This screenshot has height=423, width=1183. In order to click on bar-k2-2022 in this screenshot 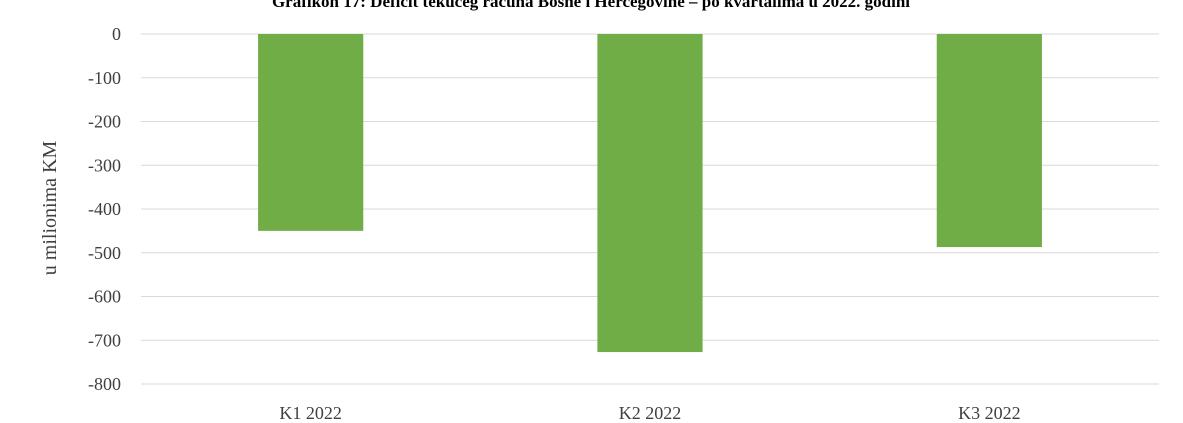, I will do `click(650, 193)`.